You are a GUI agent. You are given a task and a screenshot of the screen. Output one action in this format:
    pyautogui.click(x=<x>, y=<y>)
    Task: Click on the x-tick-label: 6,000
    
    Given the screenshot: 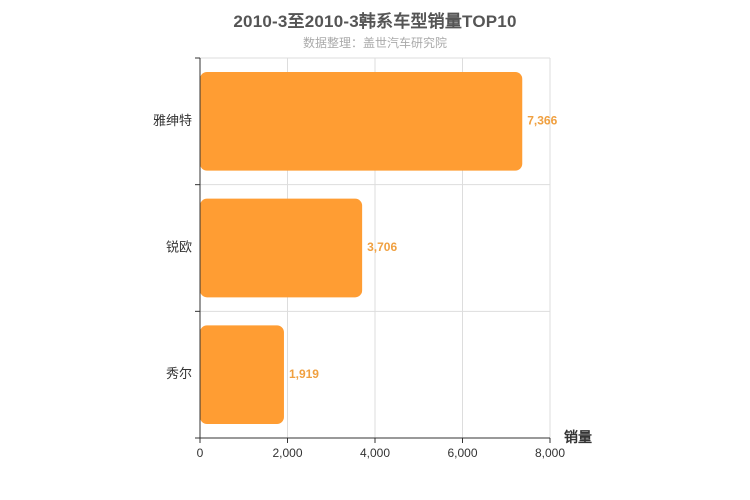 What is the action you would take?
    pyautogui.click(x=462, y=453)
    